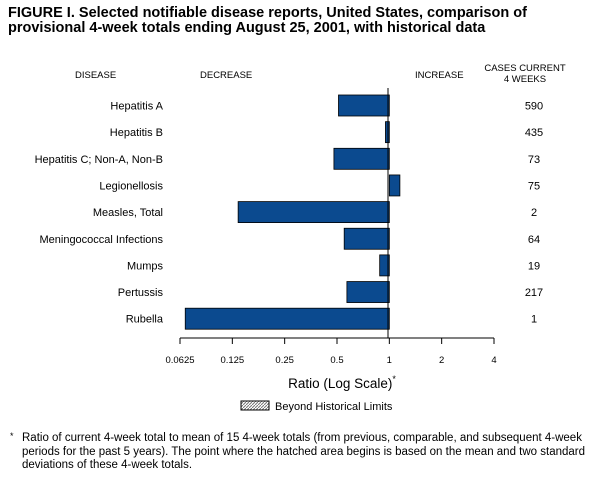 The width and height of the screenshot is (598, 486). What do you see at coordinates (534, 107) in the screenshot?
I see `cases-value: 590` at bounding box center [534, 107].